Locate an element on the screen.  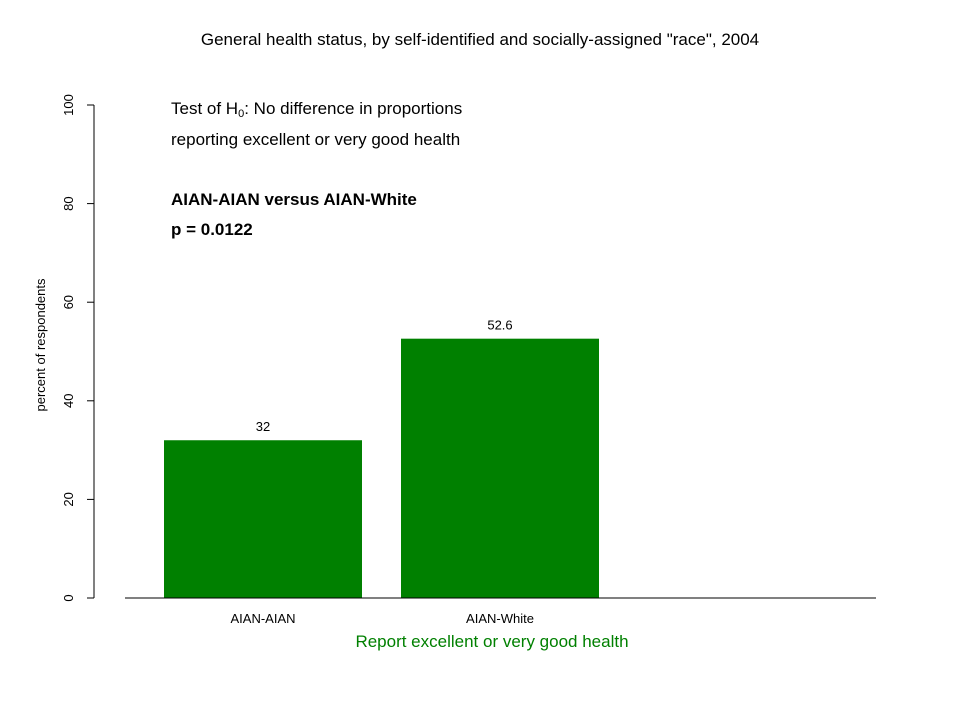
data-label: 52.6 is located at coordinates (499, 325).